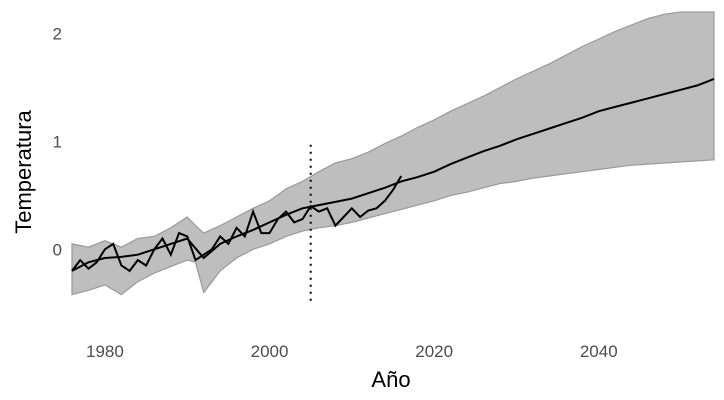 This screenshot has height=400, width=724. Describe the element at coordinates (390, 379) in the screenshot. I see `x-axis-title: Año` at that location.